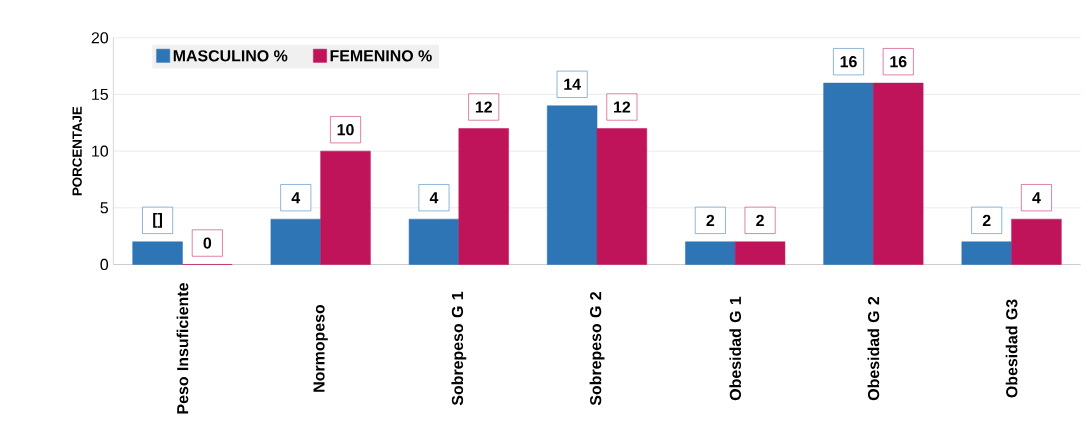  Describe the element at coordinates (320, 348) in the screenshot. I see `x-tick-label: Normopeso` at that location.